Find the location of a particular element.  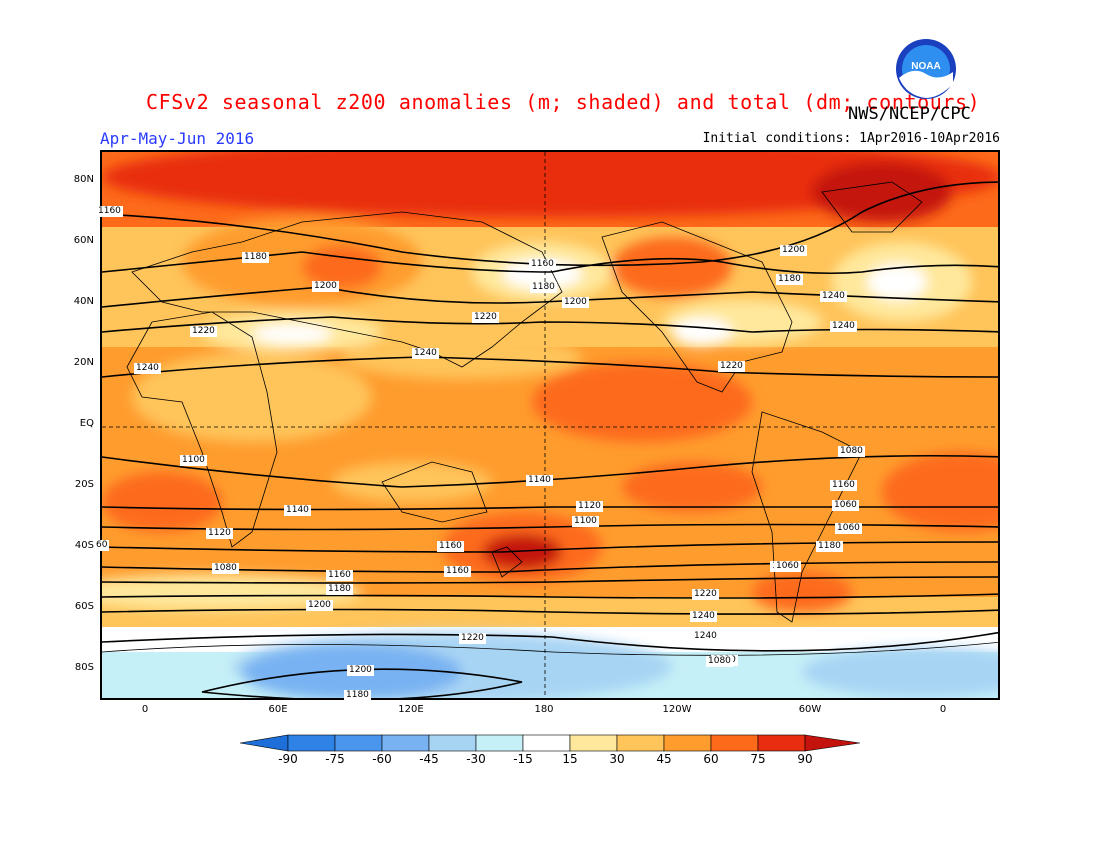

colorbar-swatch-neg60 is located at coordinates (358, 743).